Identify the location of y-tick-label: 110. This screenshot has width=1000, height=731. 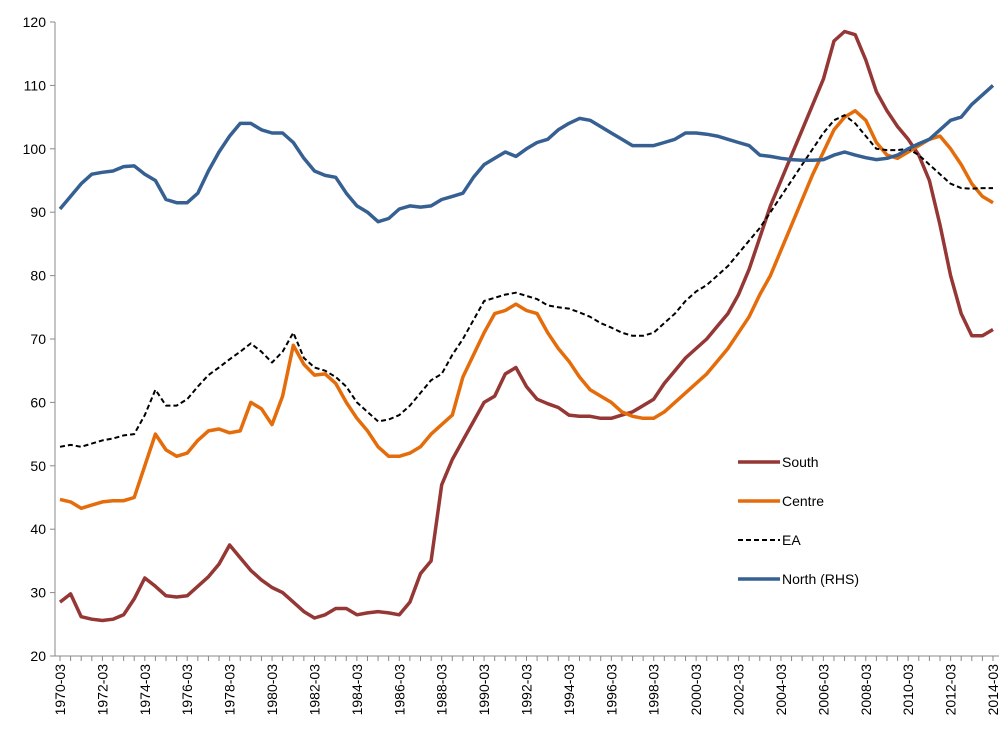
(35, 85).